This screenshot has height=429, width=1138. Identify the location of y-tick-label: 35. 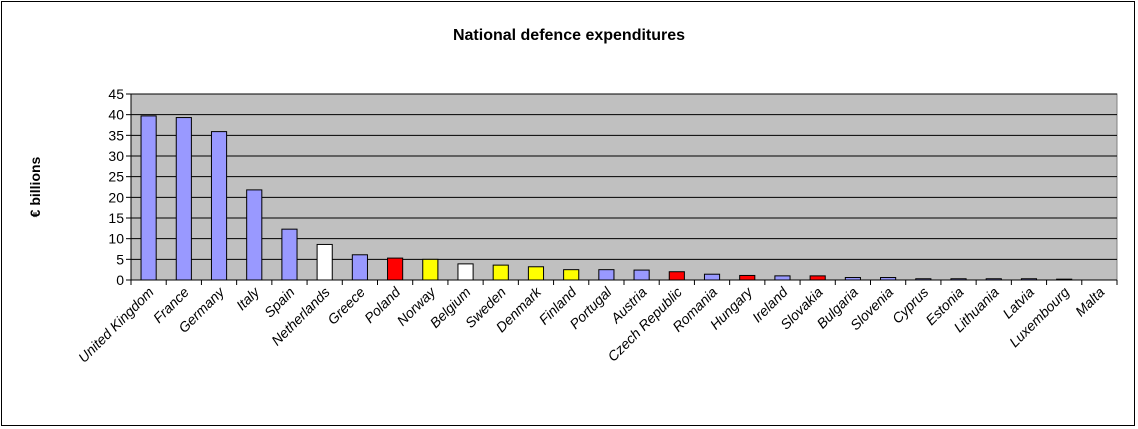
(116, 135).